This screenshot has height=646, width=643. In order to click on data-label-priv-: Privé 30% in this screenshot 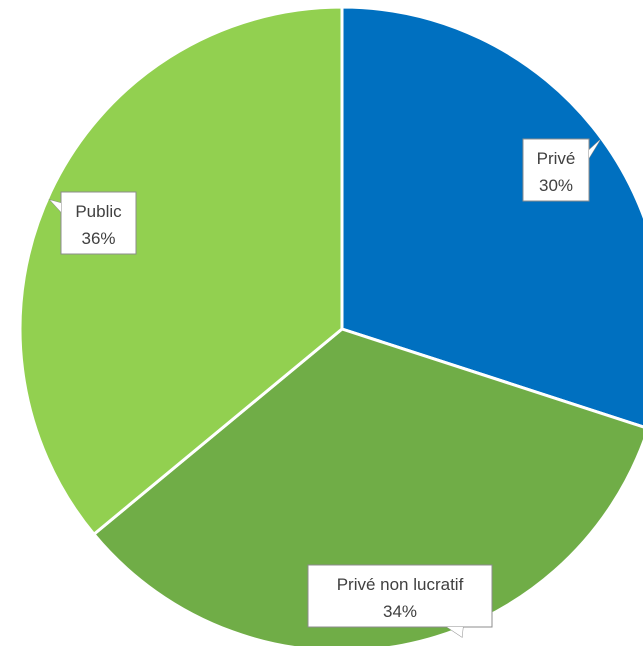, I will do `click(561, 170)`.